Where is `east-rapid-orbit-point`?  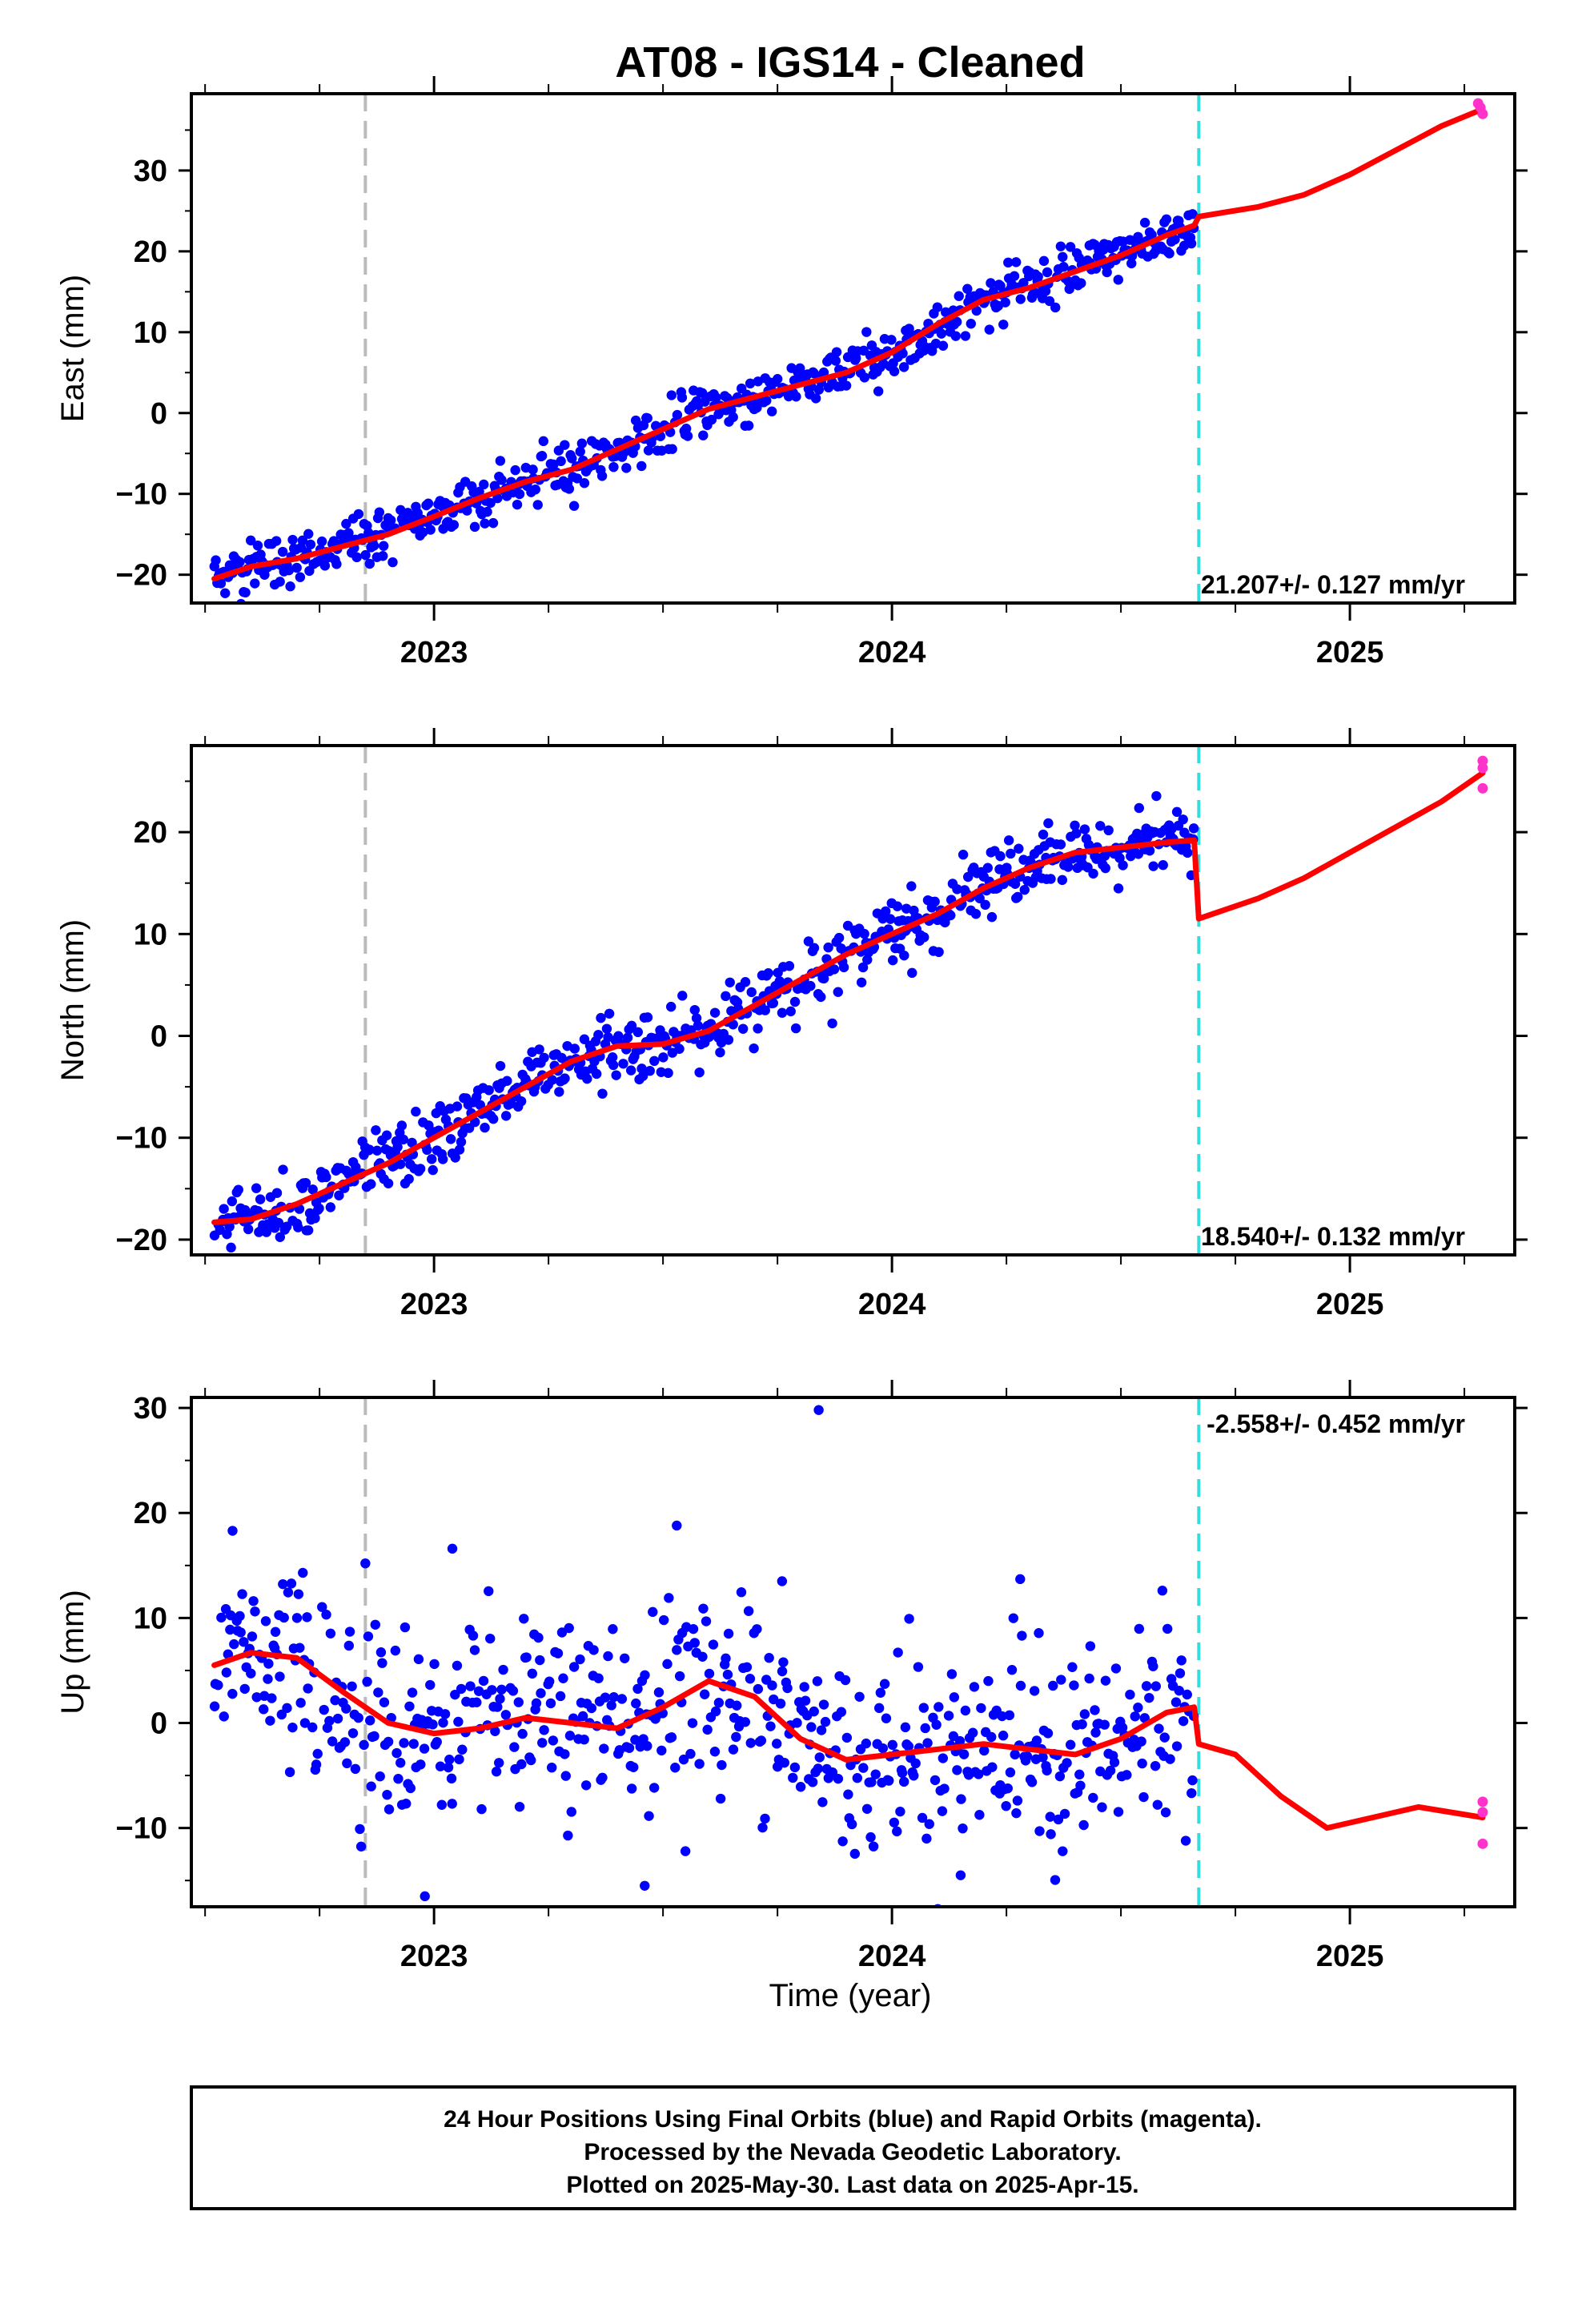
east-rapid-orbit-point is located at coordinates (1483, 113).